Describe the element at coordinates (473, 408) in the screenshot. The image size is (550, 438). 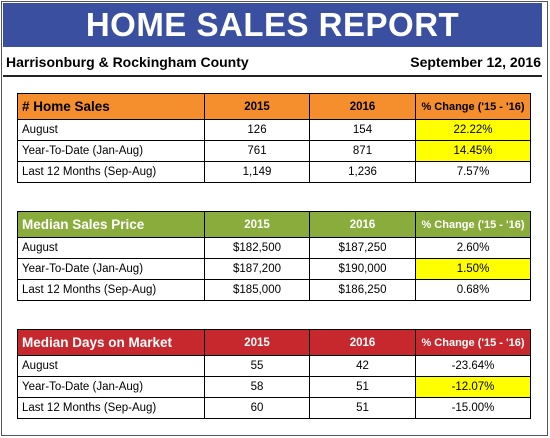
I see `percent-change: -15.00%` at that location.